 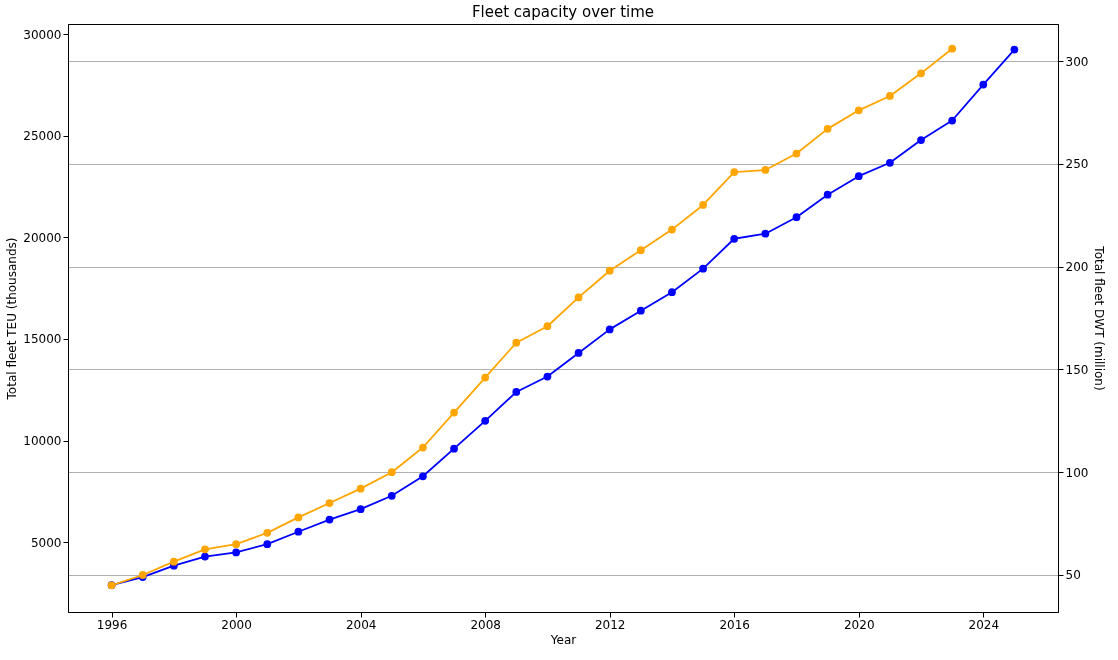 What do you see at coordinates (1077, 267) in the screenshot?
I see `y2-tick-label: 200` at bounding box center [1077, 267].